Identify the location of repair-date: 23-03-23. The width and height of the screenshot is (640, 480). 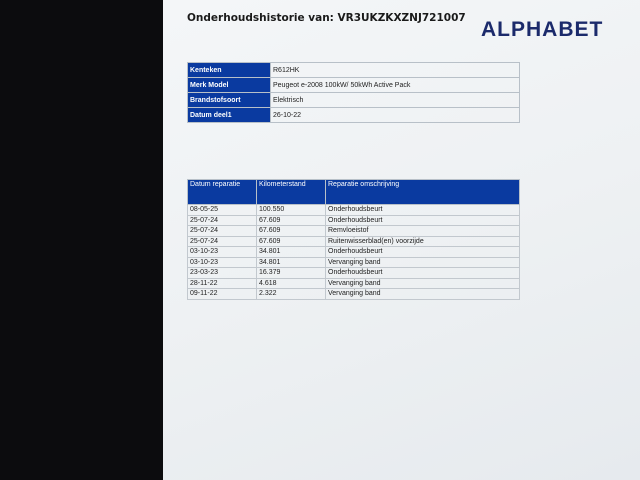
(222, 273).